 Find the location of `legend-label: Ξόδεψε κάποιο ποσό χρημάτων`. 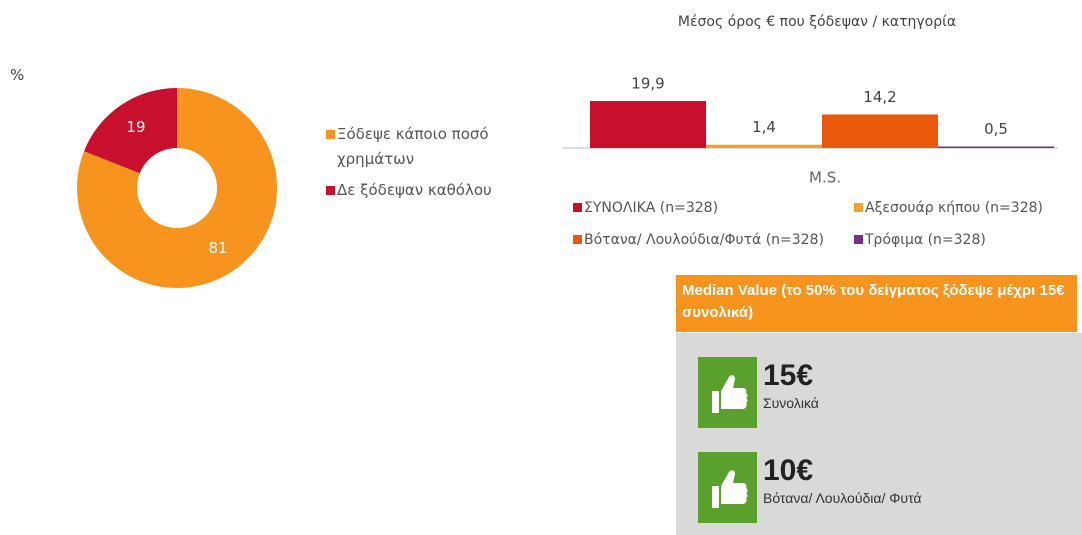

legend-label: Ξόδεψε κάποιο ποσό χρημάτων is located at coordinates (413, 146).